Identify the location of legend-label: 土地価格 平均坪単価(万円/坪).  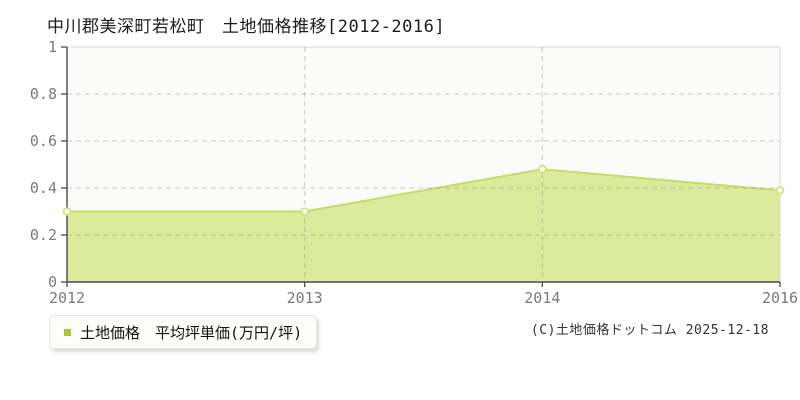
(191, 332).